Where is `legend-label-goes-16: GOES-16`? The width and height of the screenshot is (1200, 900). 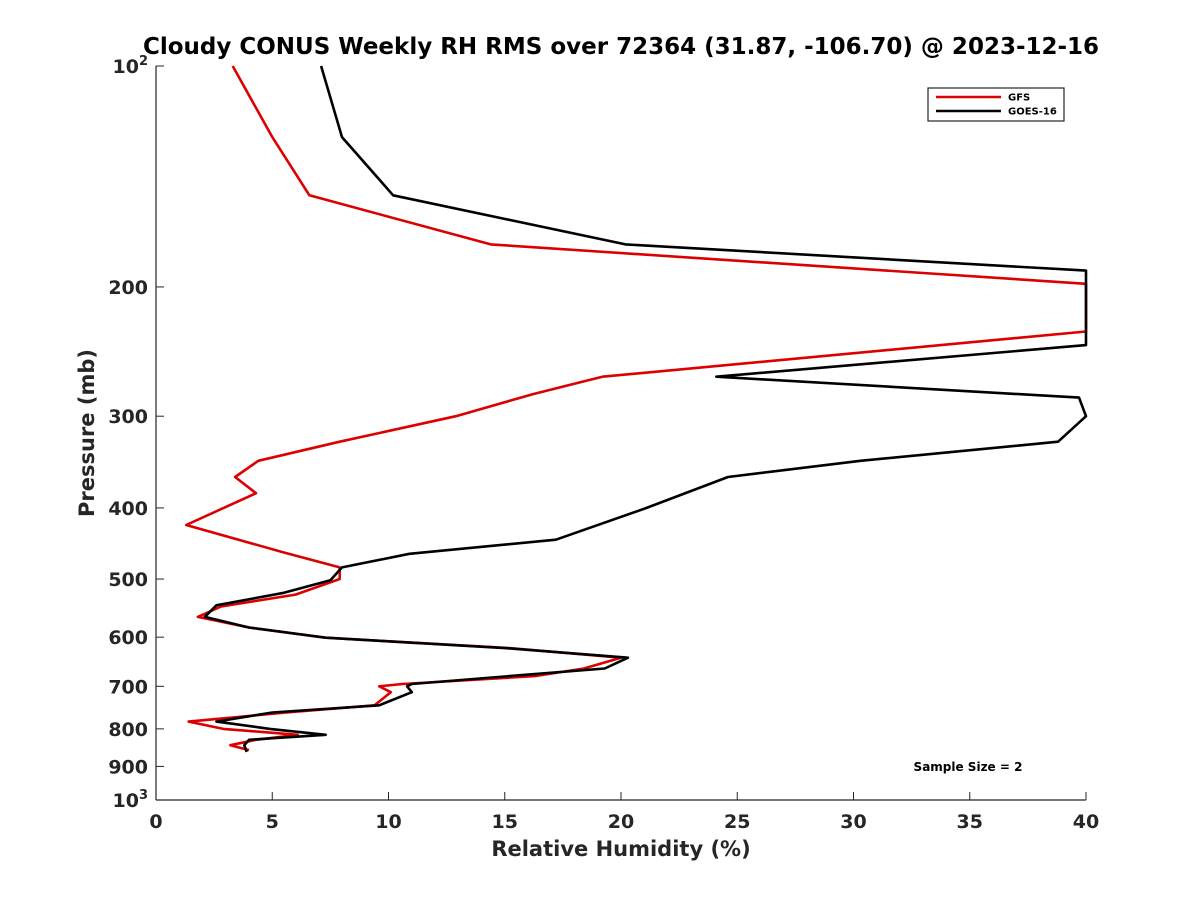
legend-label-goes-16: GOES-16 is located at coordinates (1032, 112).